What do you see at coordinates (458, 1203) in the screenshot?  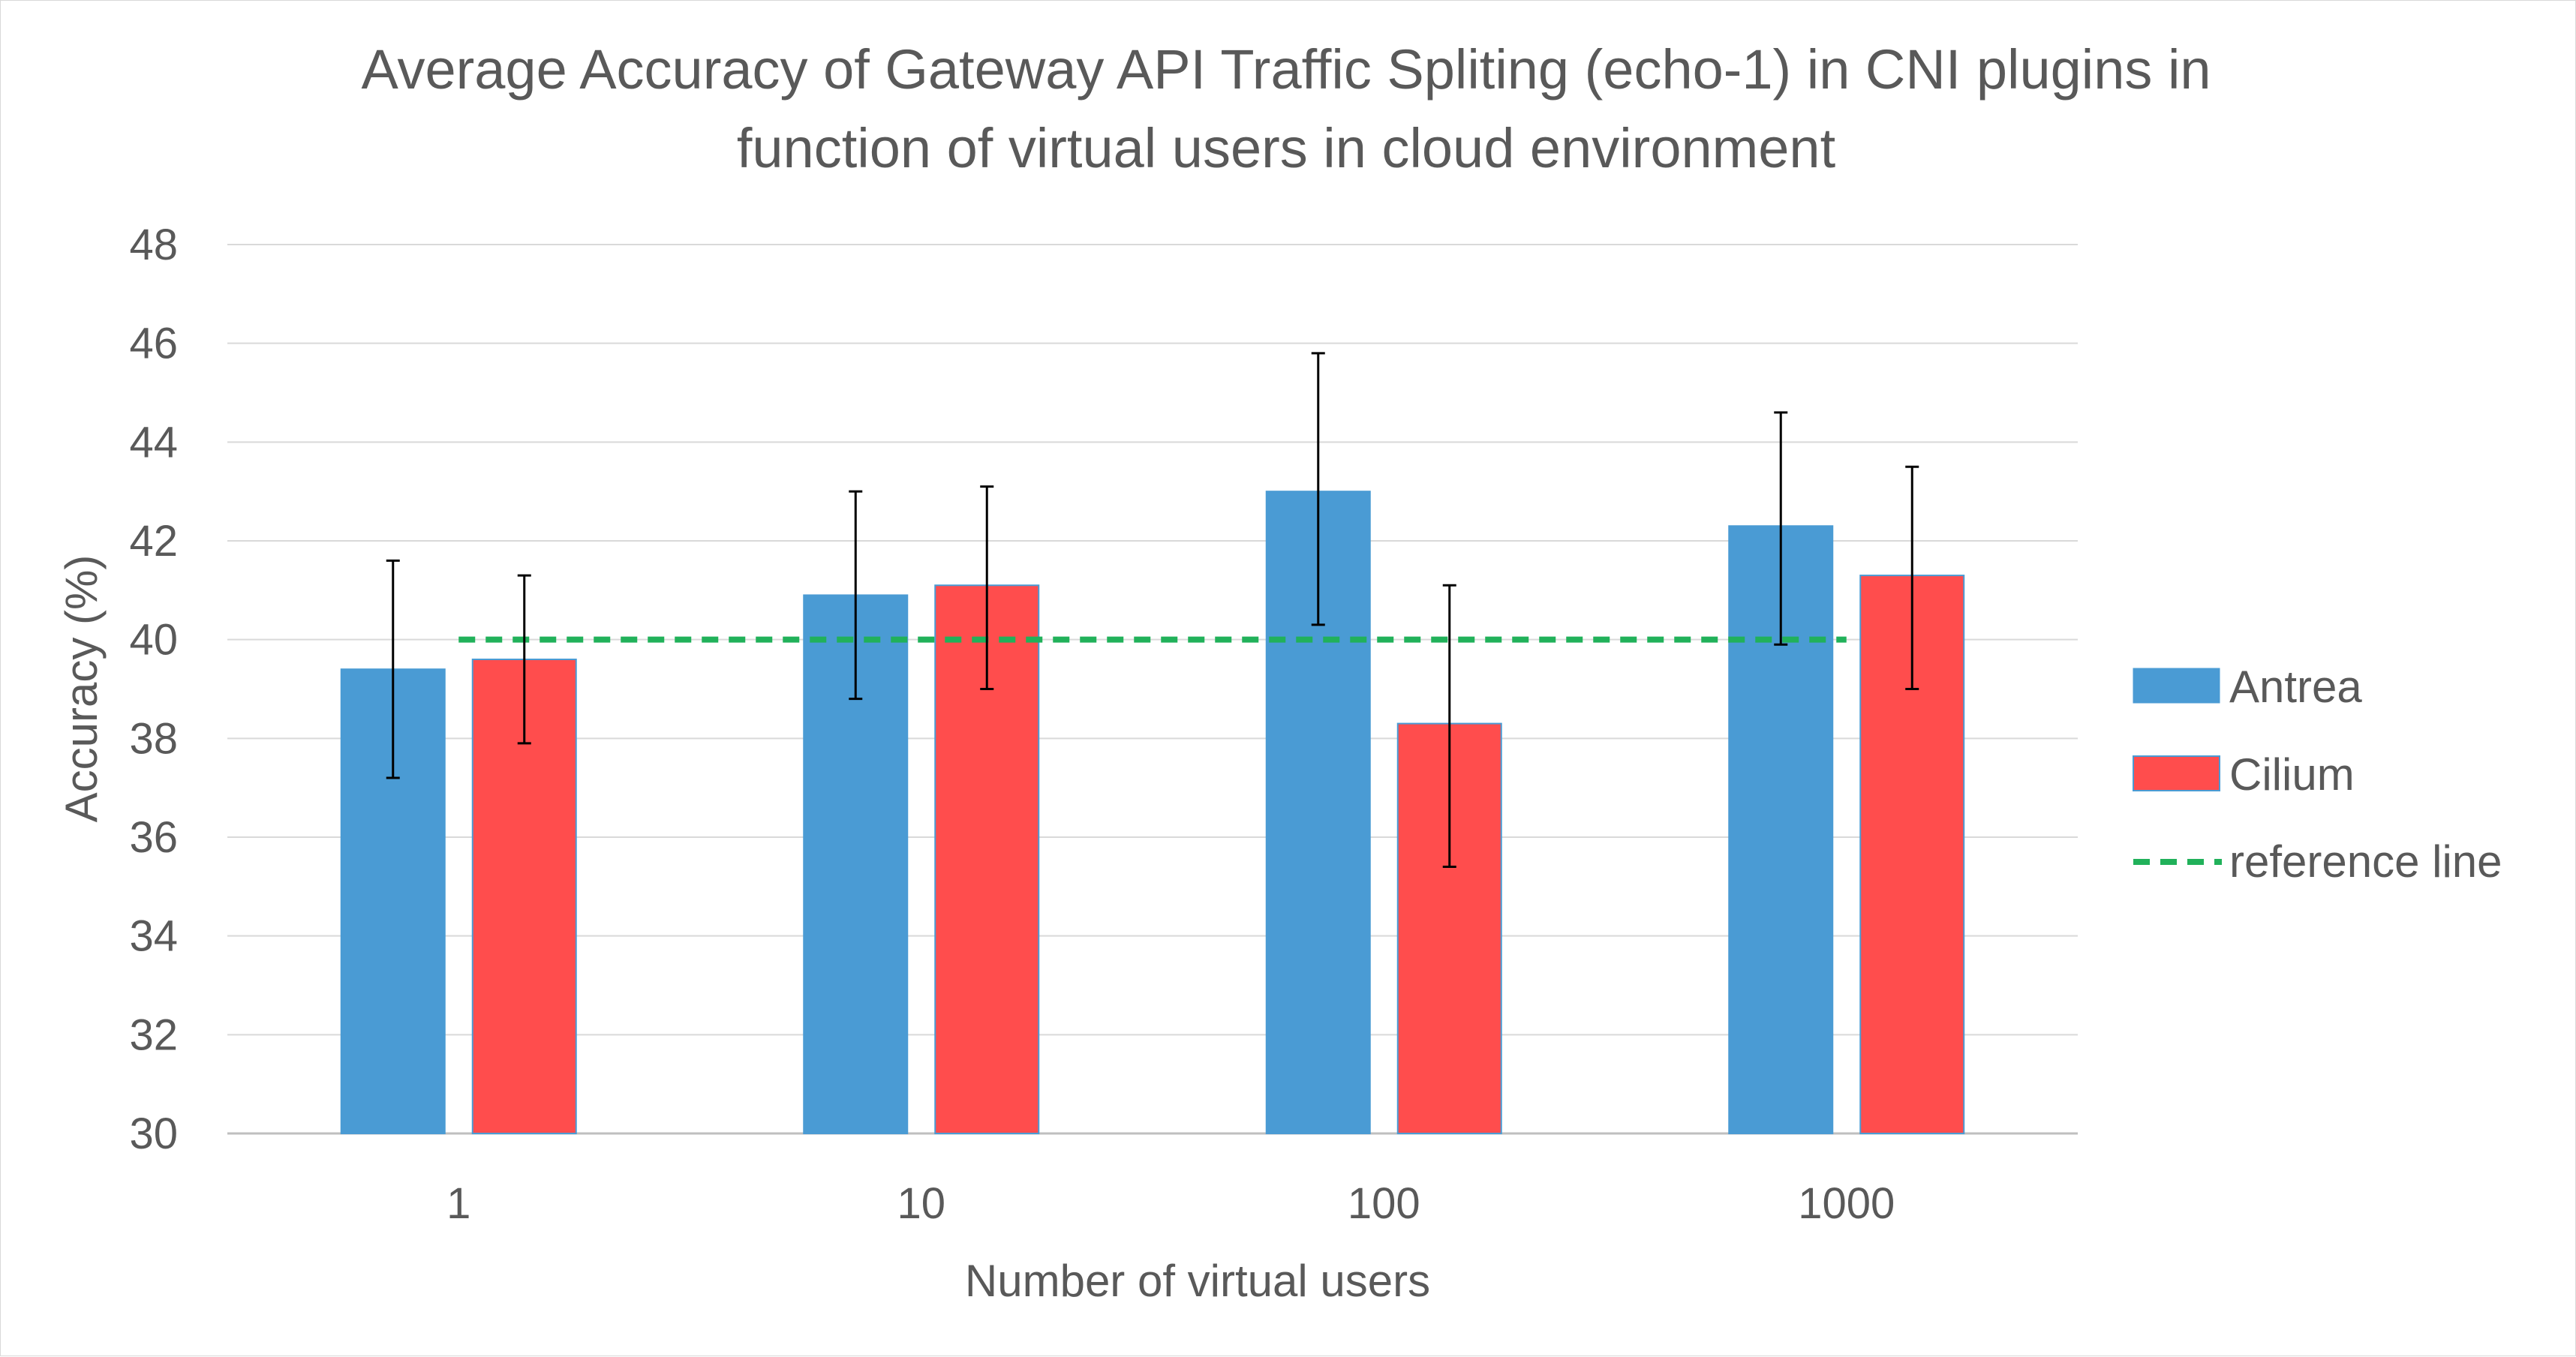 I see `x-tick-label: 1` at bounding box center [458, 1203].